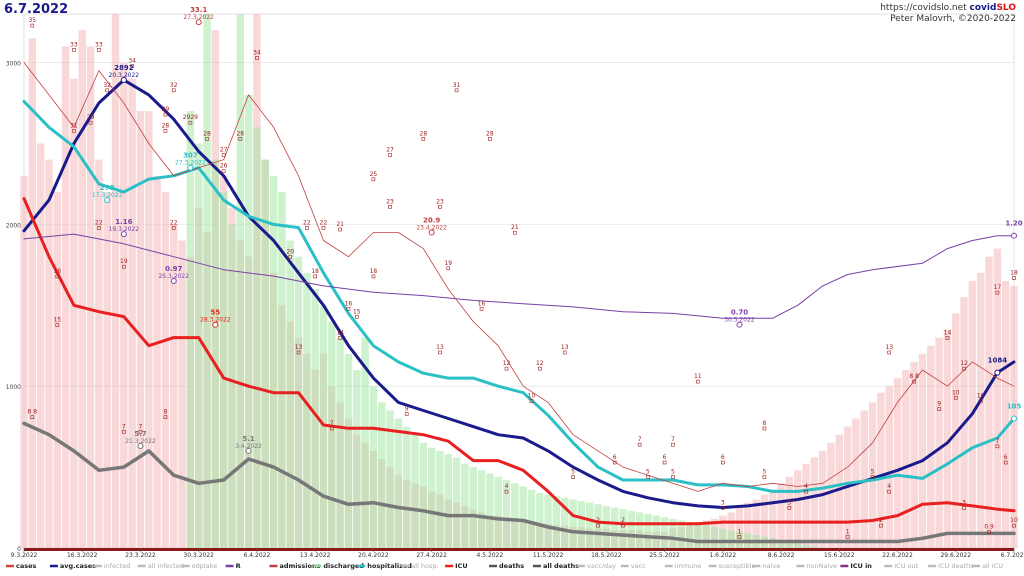 This screenshot has height=576, width=1024. What do you see at coordinates (174, 85) in the screenshot?
I see `admission-label: 32` at bounding box center [174, 85].